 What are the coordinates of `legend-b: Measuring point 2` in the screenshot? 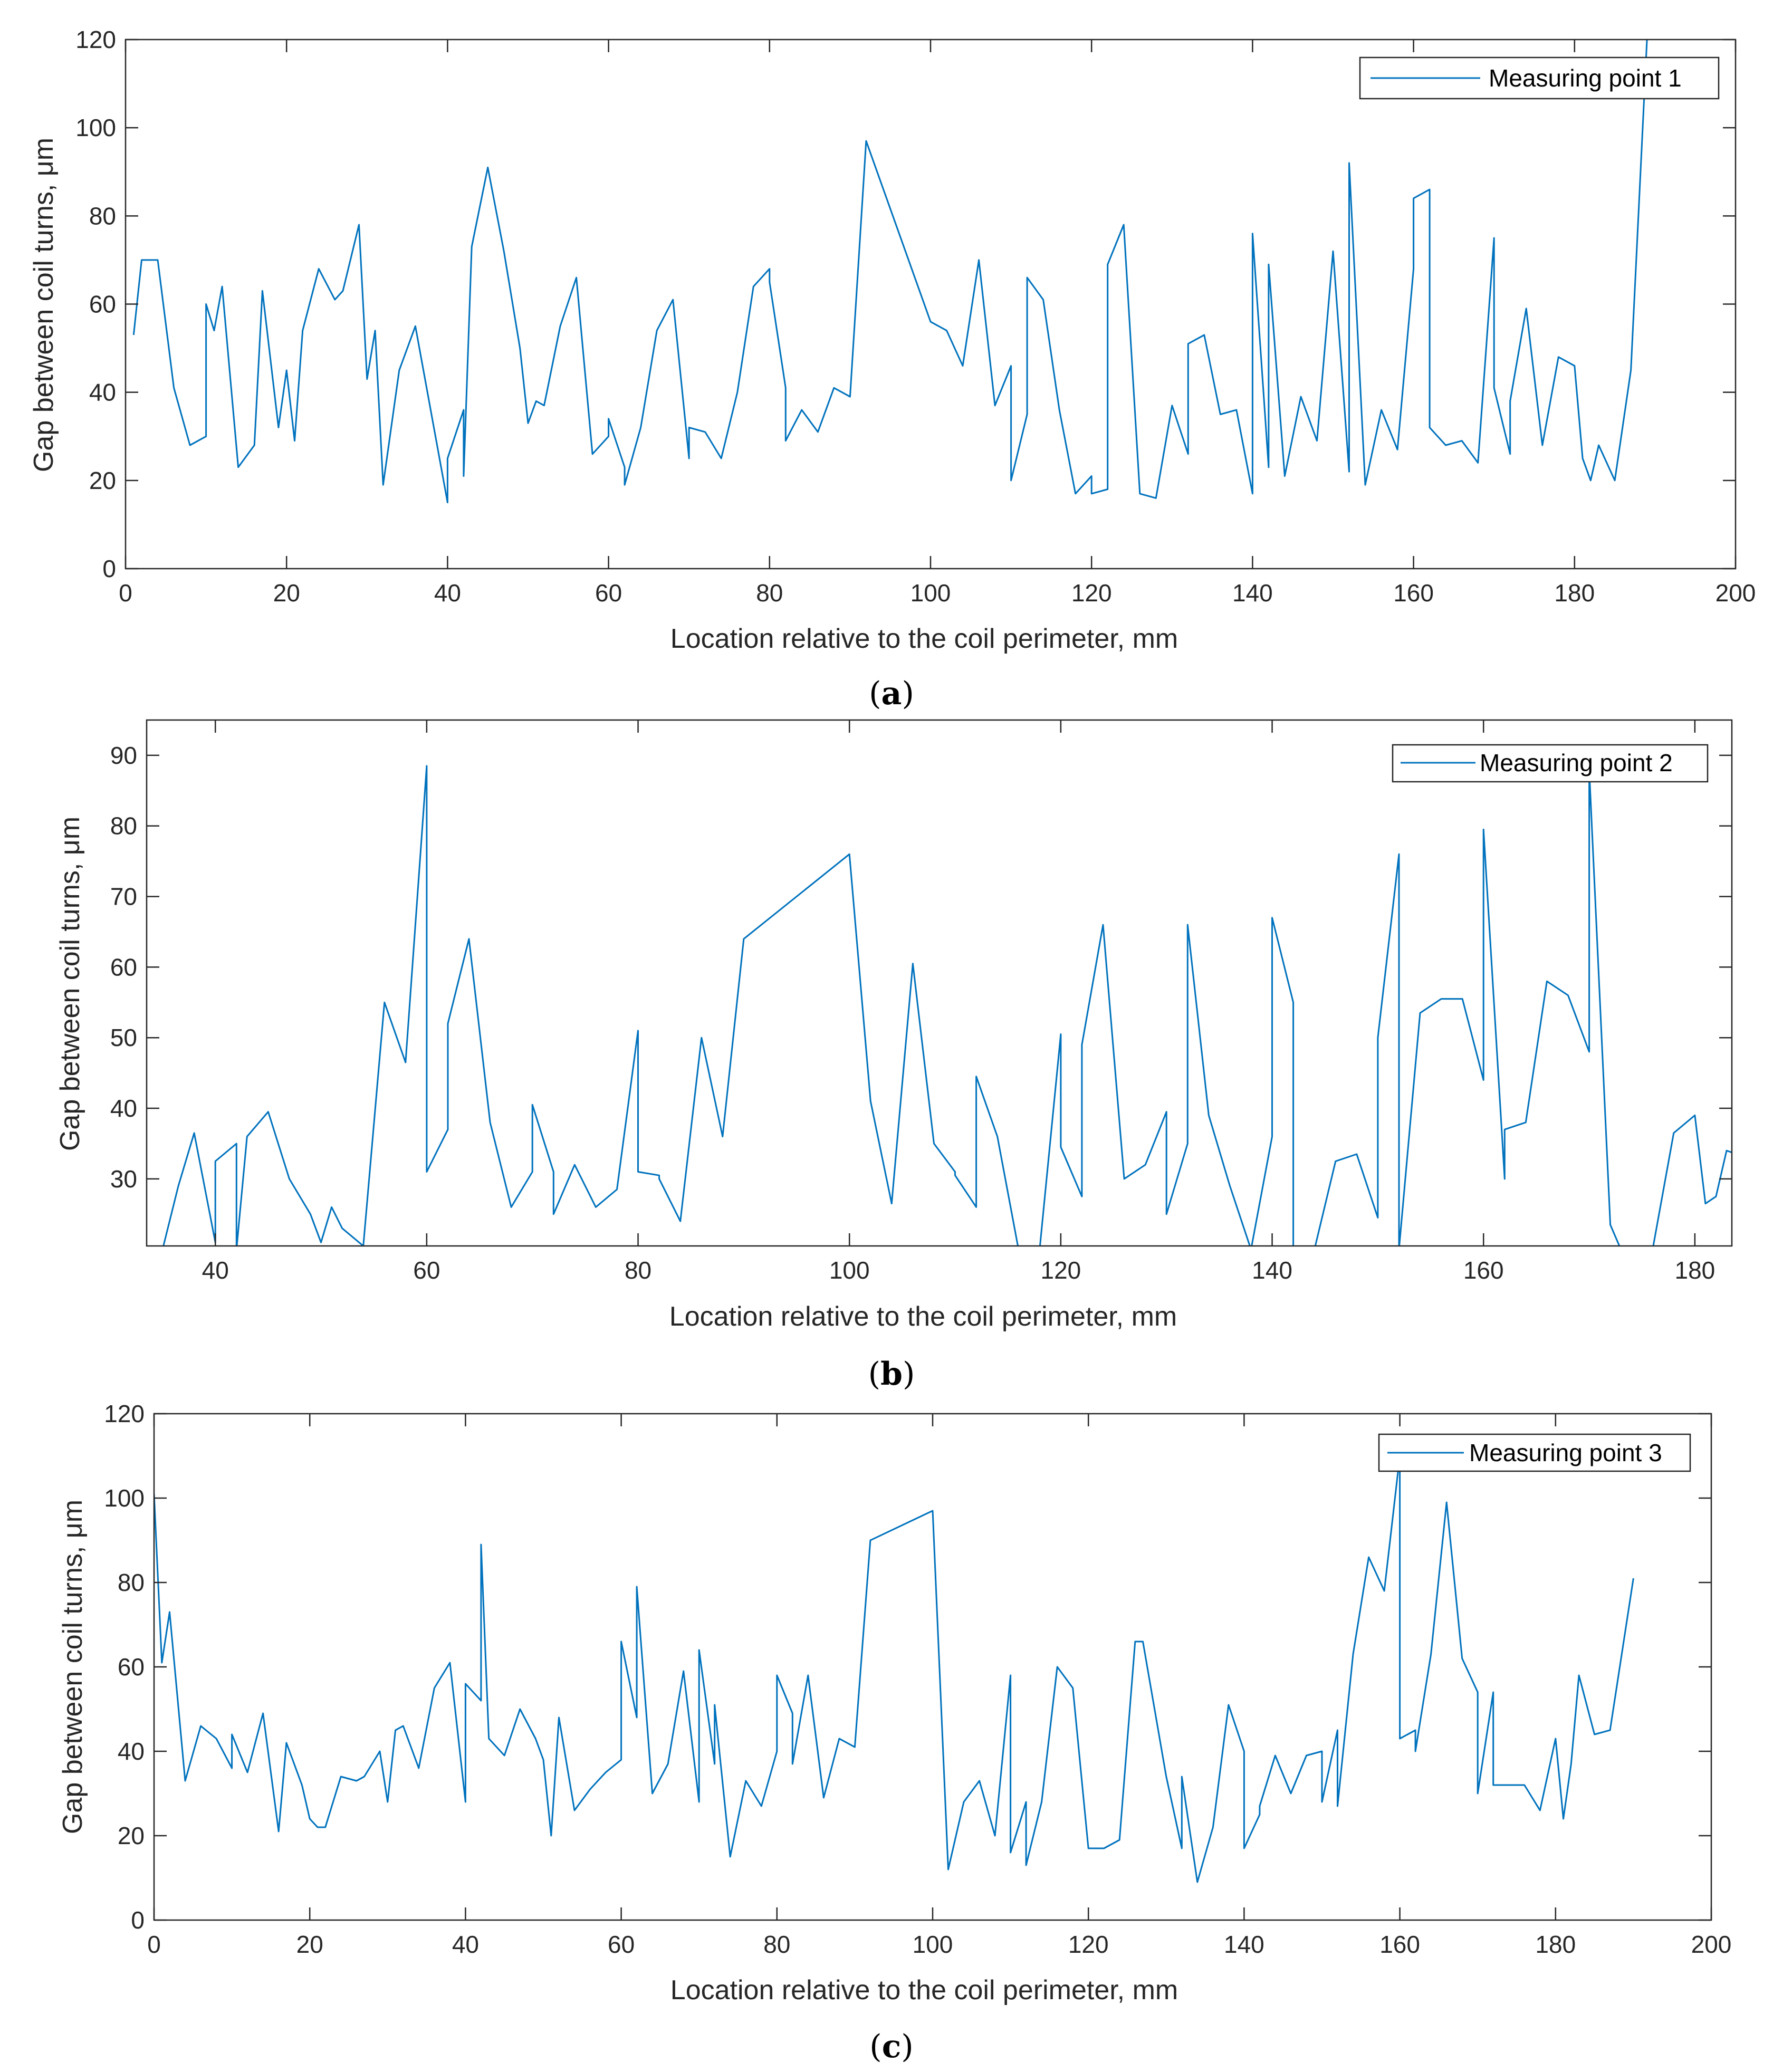 It's located at (1550, 764).